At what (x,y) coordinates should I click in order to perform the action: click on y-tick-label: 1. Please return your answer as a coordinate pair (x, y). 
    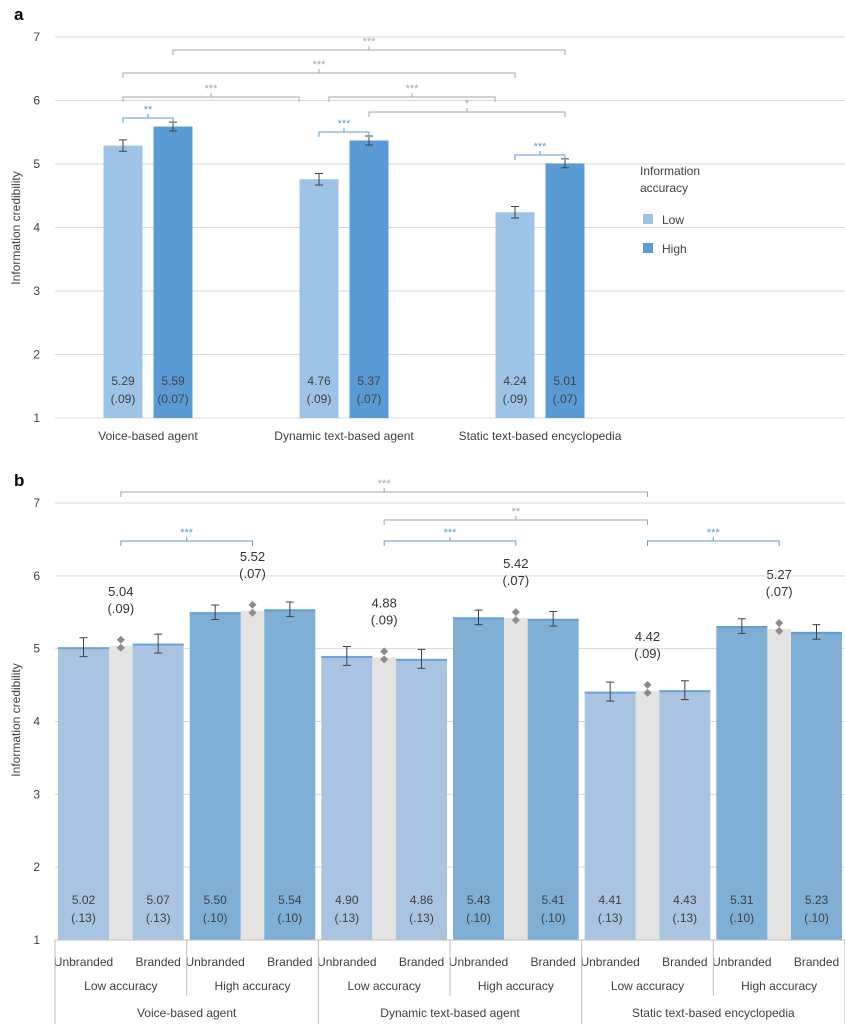
    Looking at the image, I should click on (36, 940).